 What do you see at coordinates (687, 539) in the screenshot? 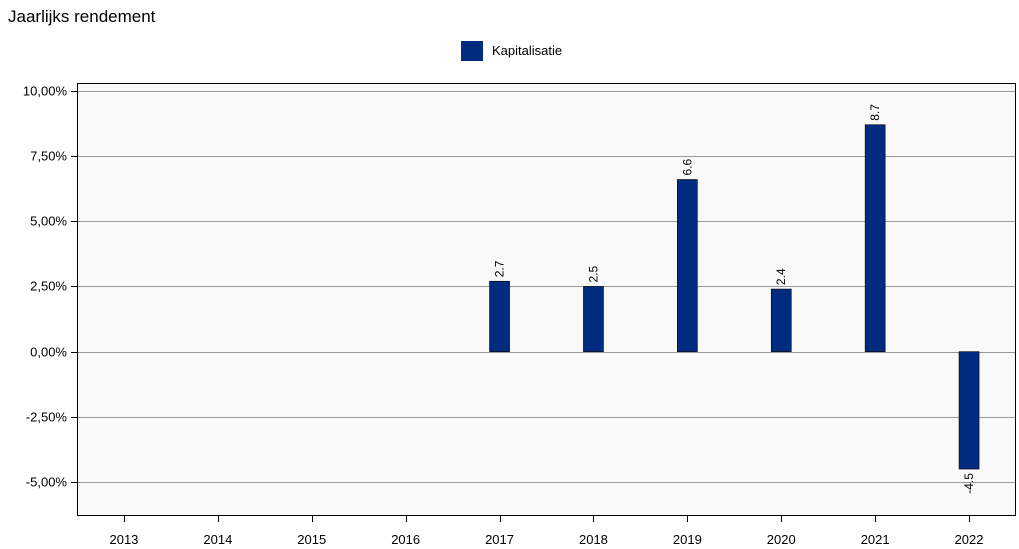
I see `x-tick-label: 2019` at bounding box center [687, 539].